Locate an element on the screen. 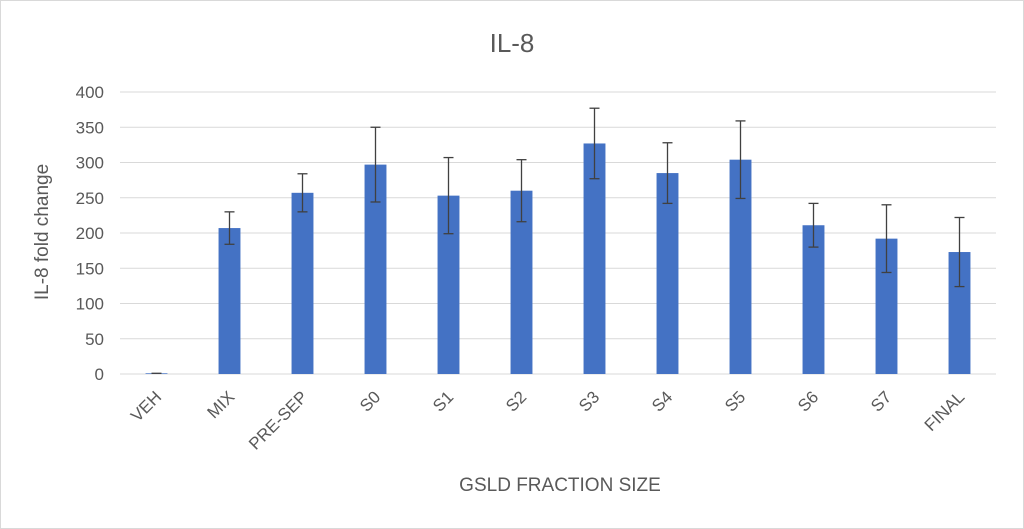 This screenshot has height=529, width=1024. y-tick-label: 300 is located at coordinates (90, 163).